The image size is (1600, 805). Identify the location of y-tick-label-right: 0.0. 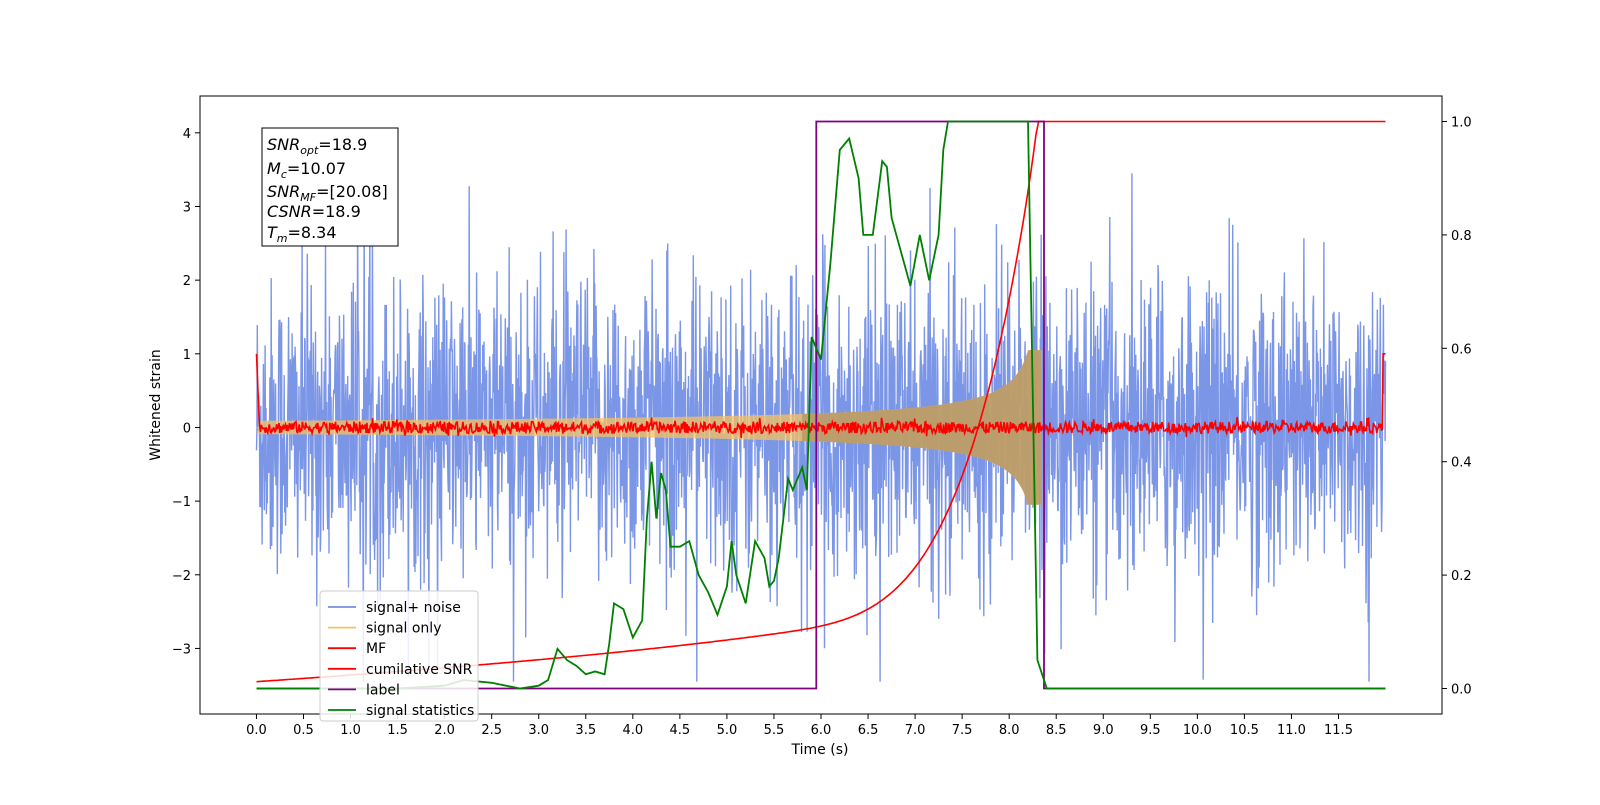
(1461, 689).